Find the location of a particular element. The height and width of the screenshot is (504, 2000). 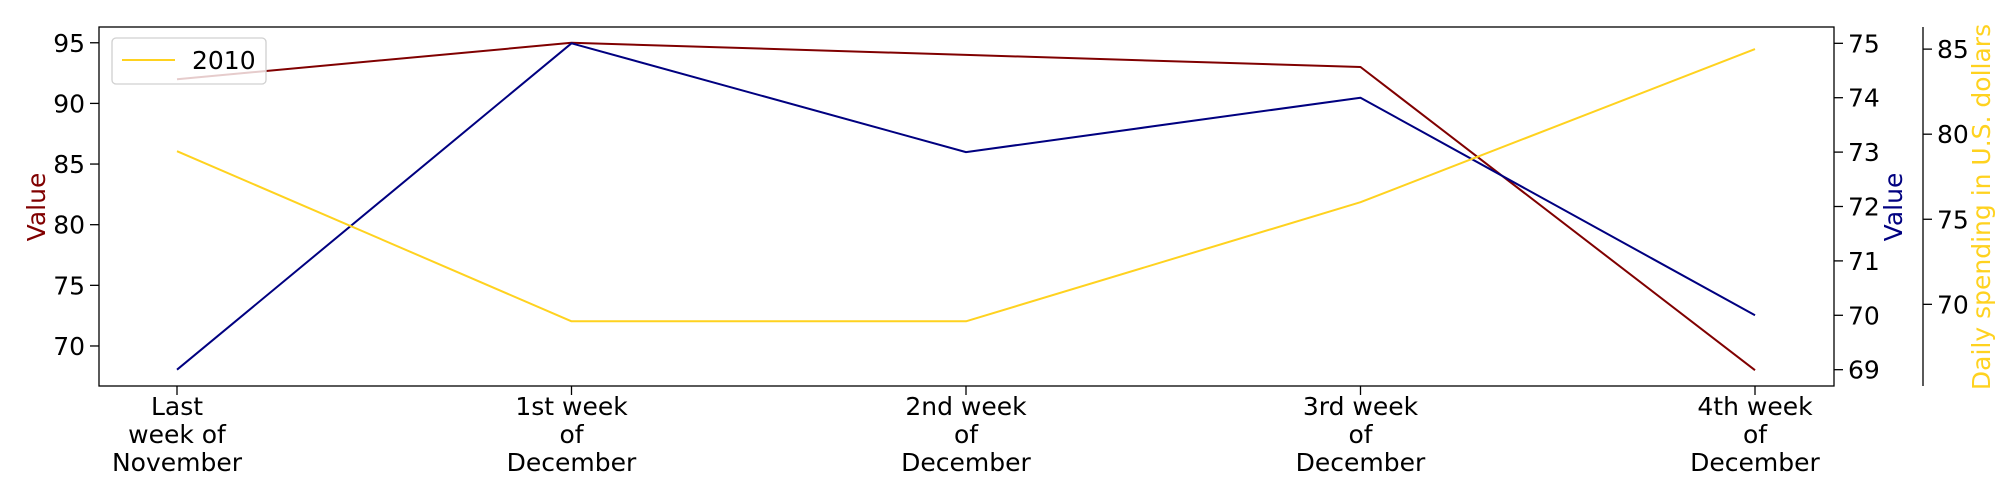

x-tick-label: 1st week of December is located at coordinates (572, 434).